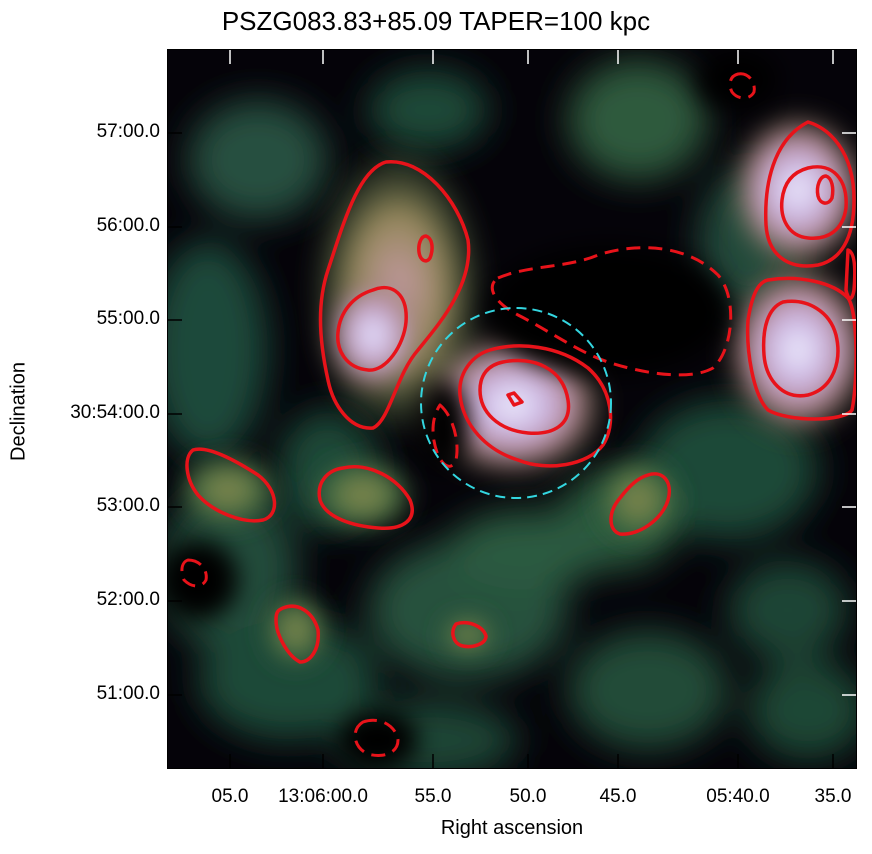 This screenshot has height=854, width=872. What do you see at coordinates (738, 796) in the screenshot?
I see `x-tick-label: 05:40.0` at bounding box center [738, 796].